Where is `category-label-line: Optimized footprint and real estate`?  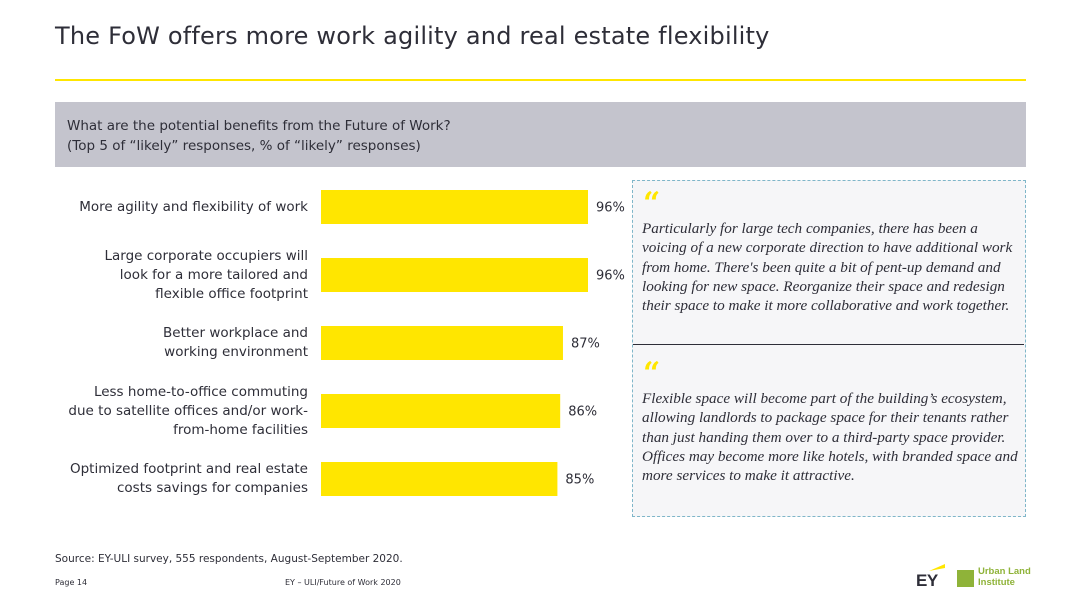 category-label-line: Optimized footprint and real estate is located at coordinates (188, 469).